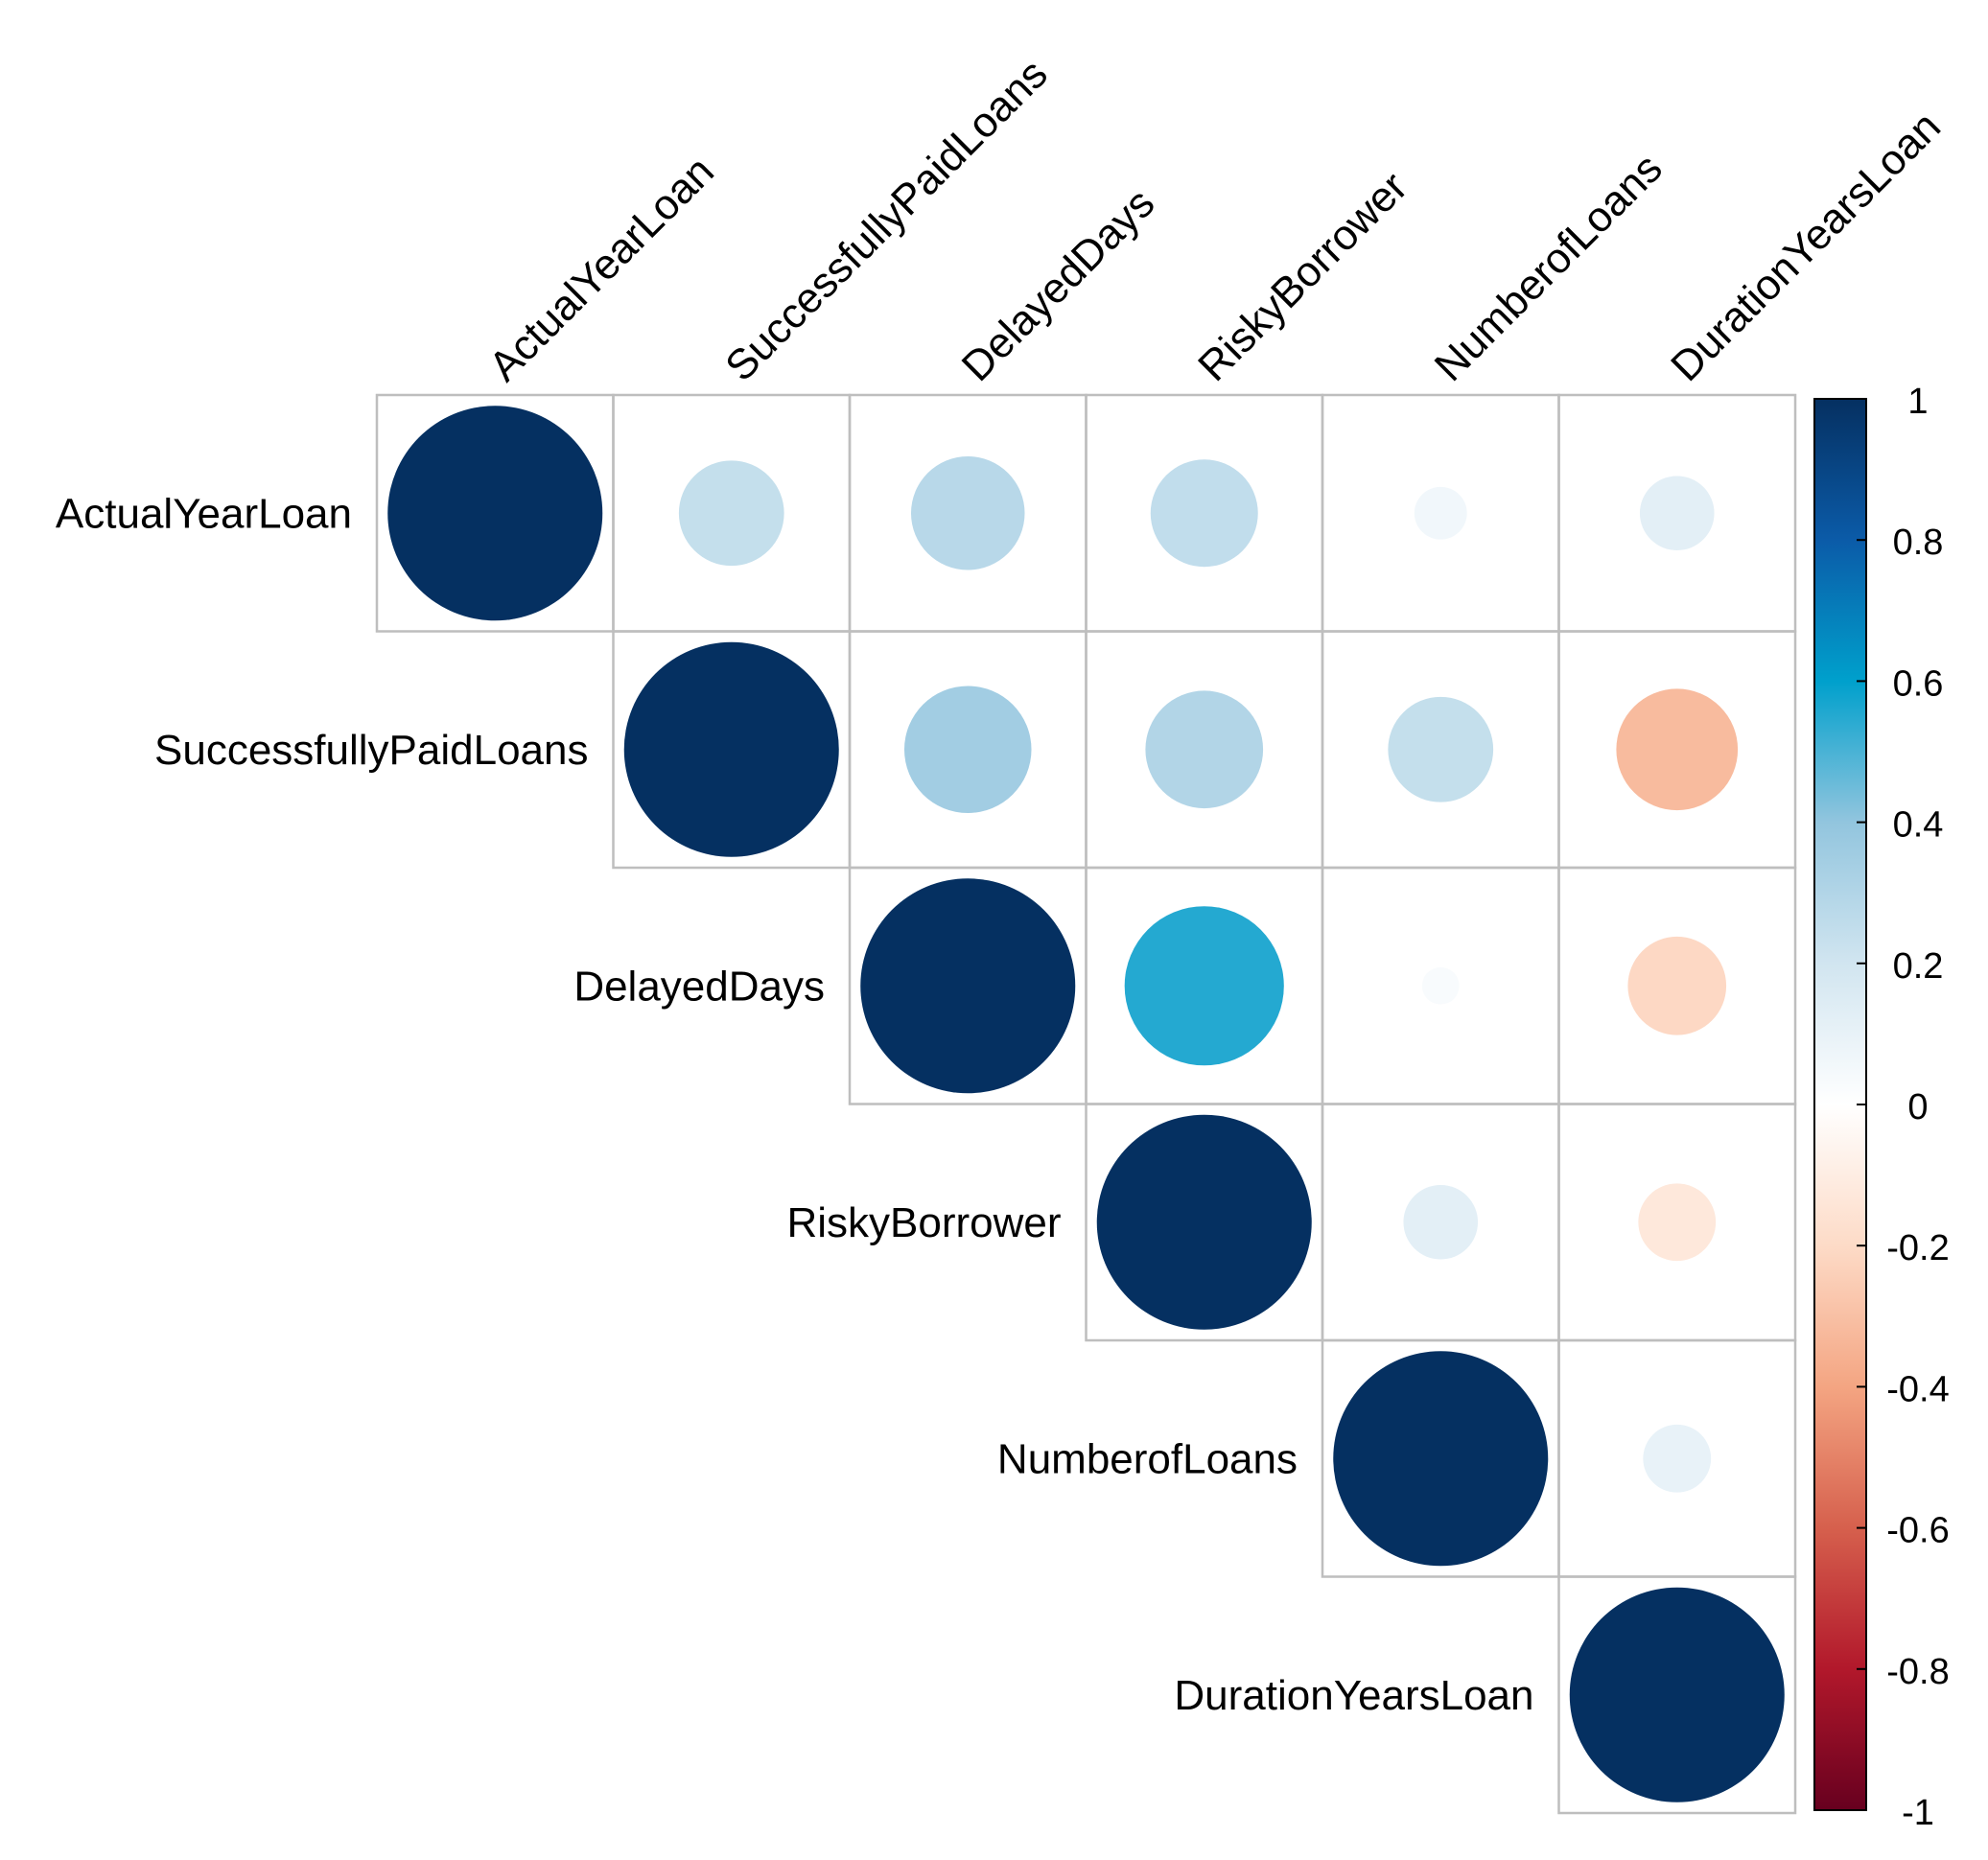  Describe the element at coordinates (1148, 1458) in the screenshot. I see `row-label-NumberofLoans: NumberofLoans` at that location.